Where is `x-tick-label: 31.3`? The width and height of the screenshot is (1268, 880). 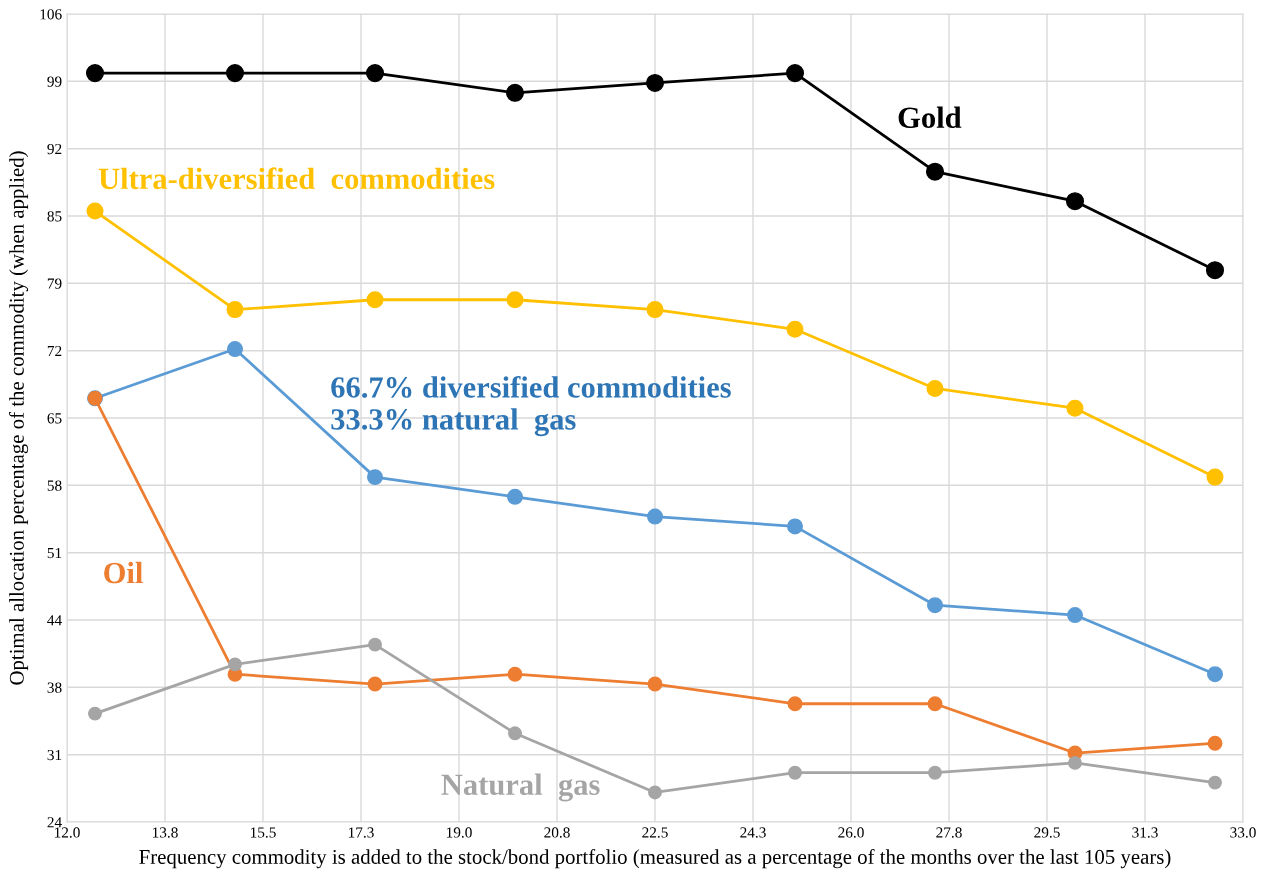
x-tick-label: 31.3 is located at coordinates (1145, 832).